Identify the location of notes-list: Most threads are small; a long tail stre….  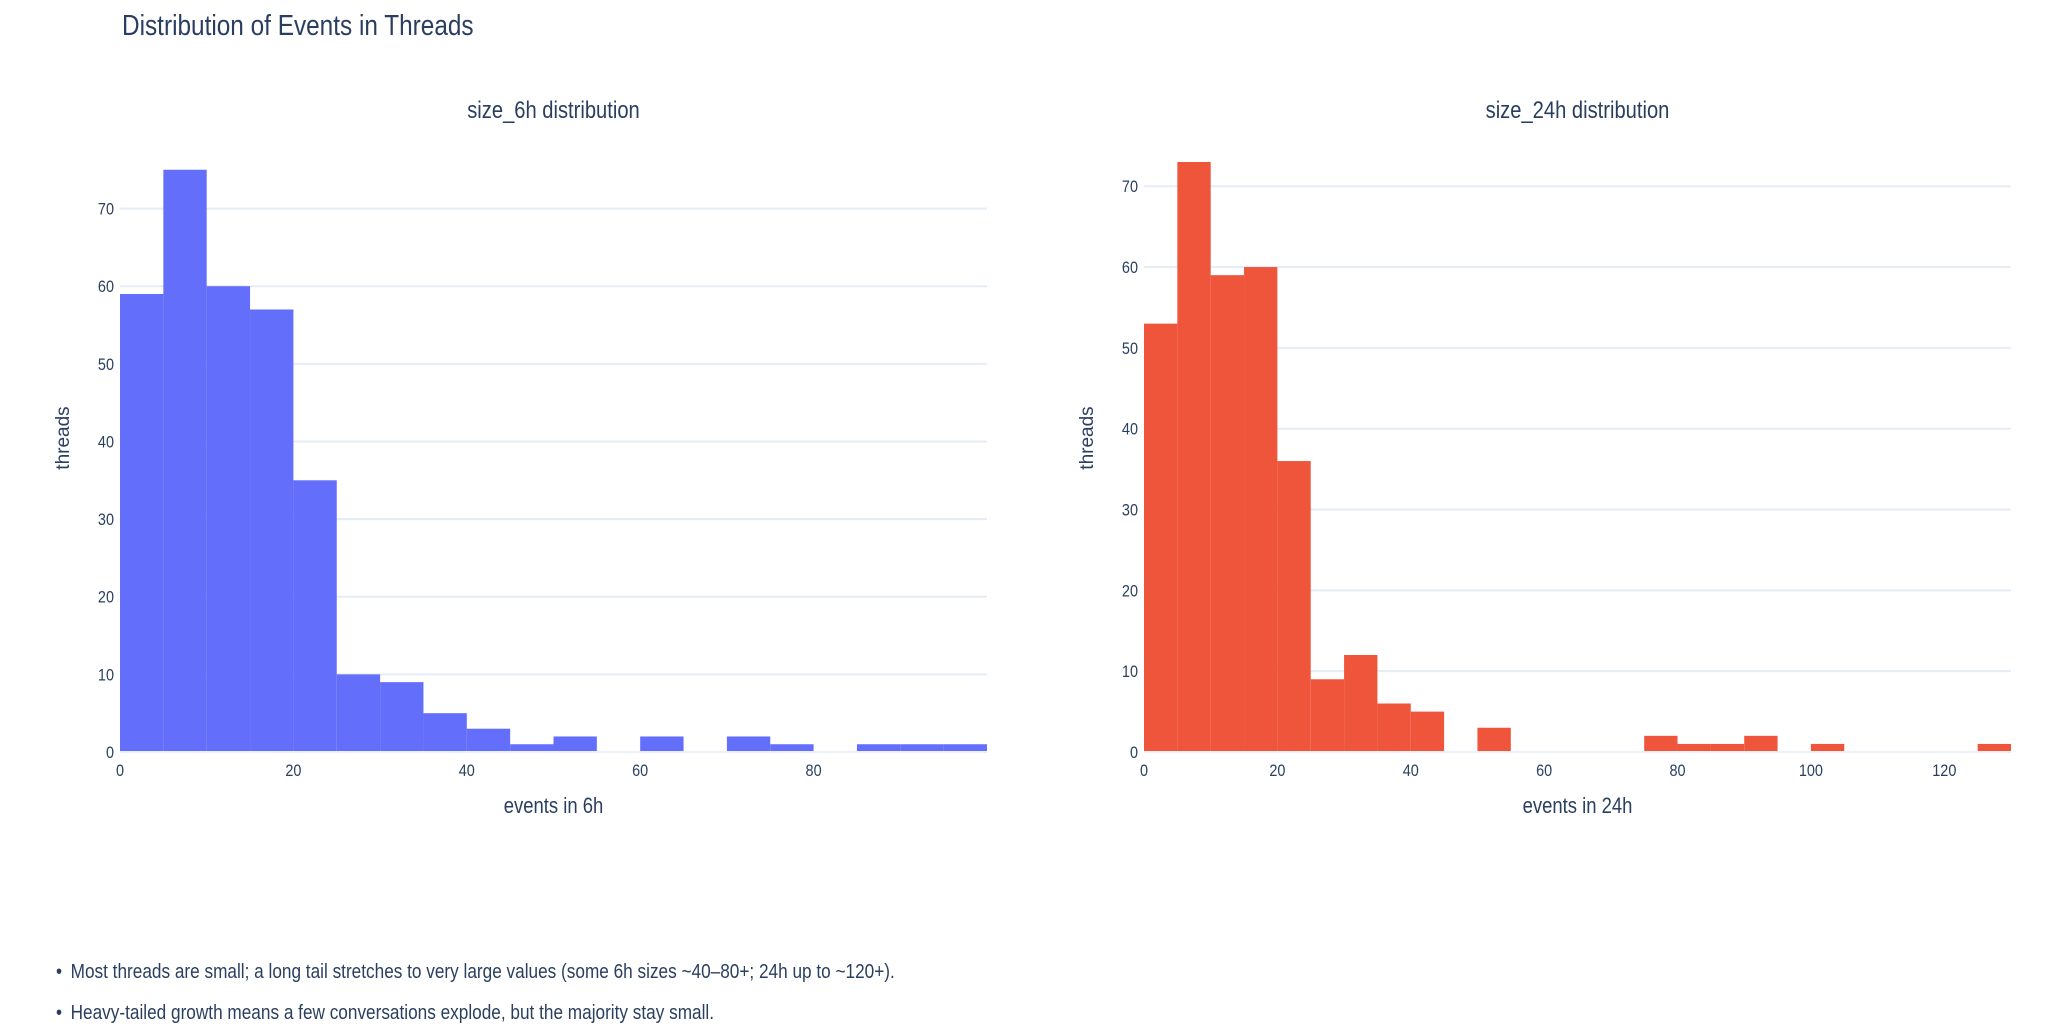
(543, 993).